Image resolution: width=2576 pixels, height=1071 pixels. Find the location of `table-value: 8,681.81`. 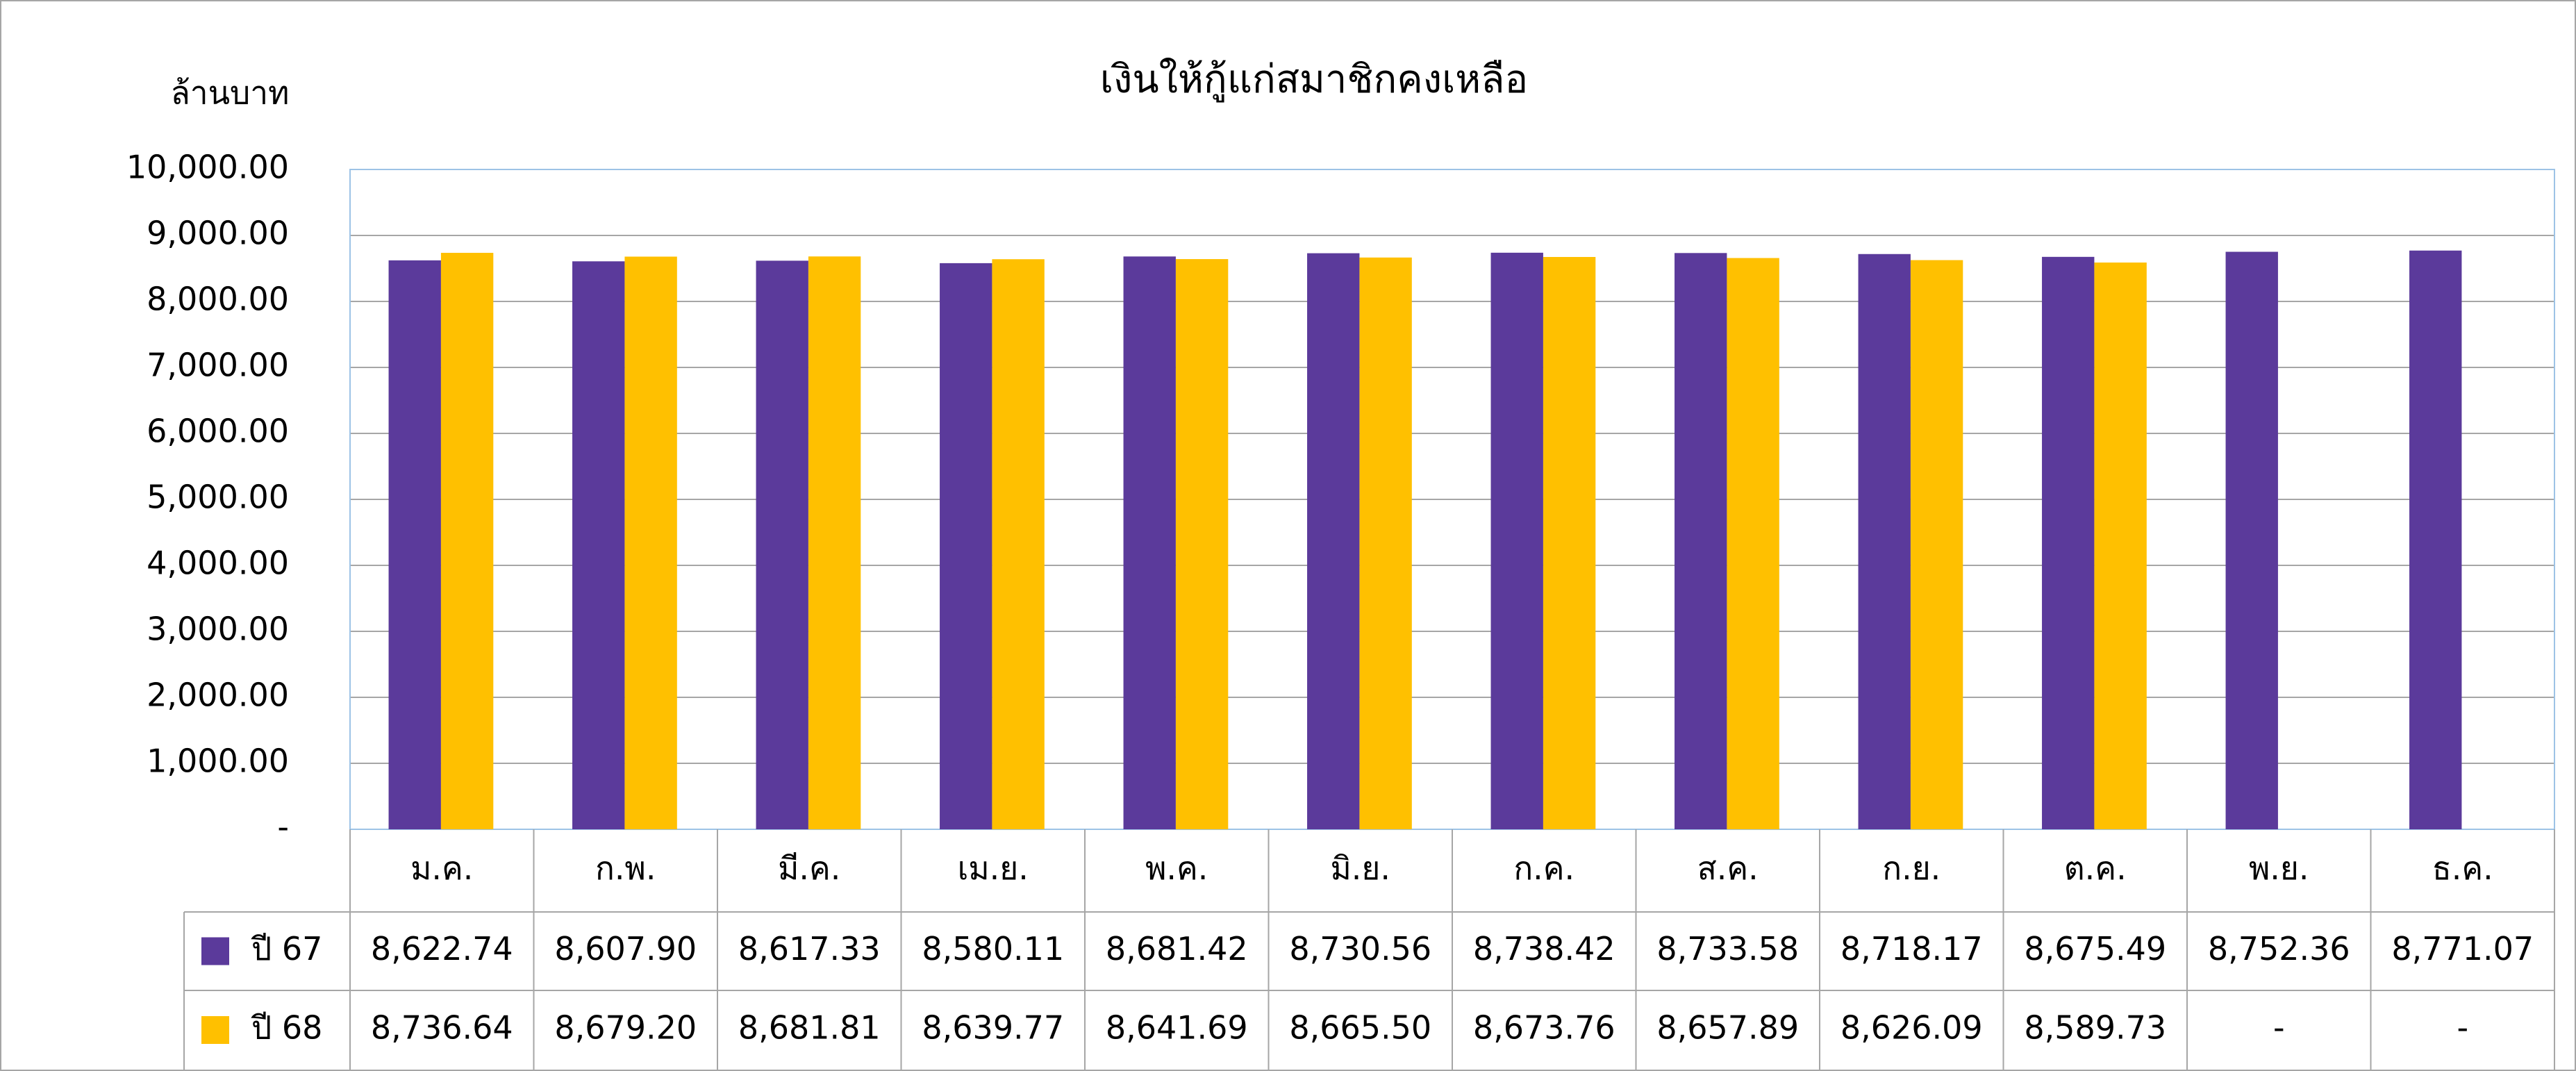

table-value: 8,681.81 is located at coordinates (809, 1028).